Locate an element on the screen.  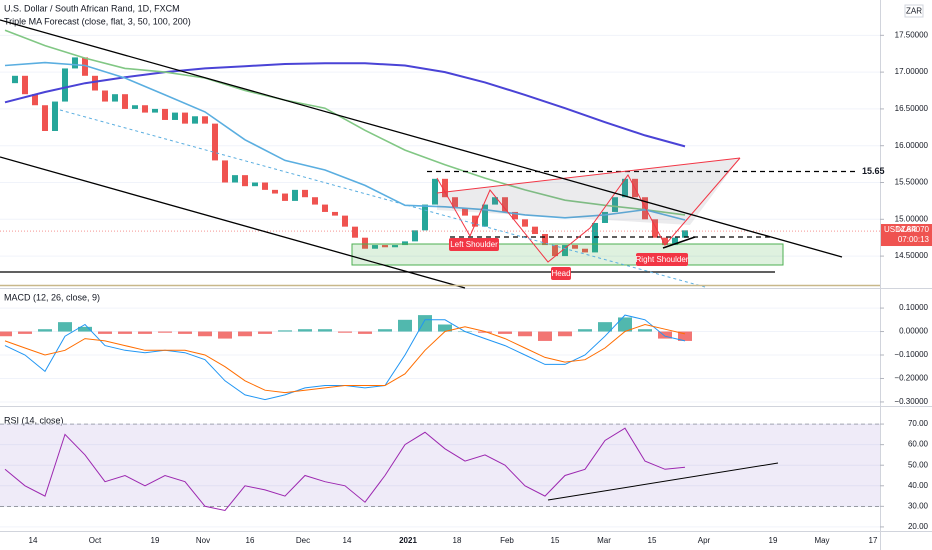
pattern-label: Right Shoulder is located at coordinates (662, 259).